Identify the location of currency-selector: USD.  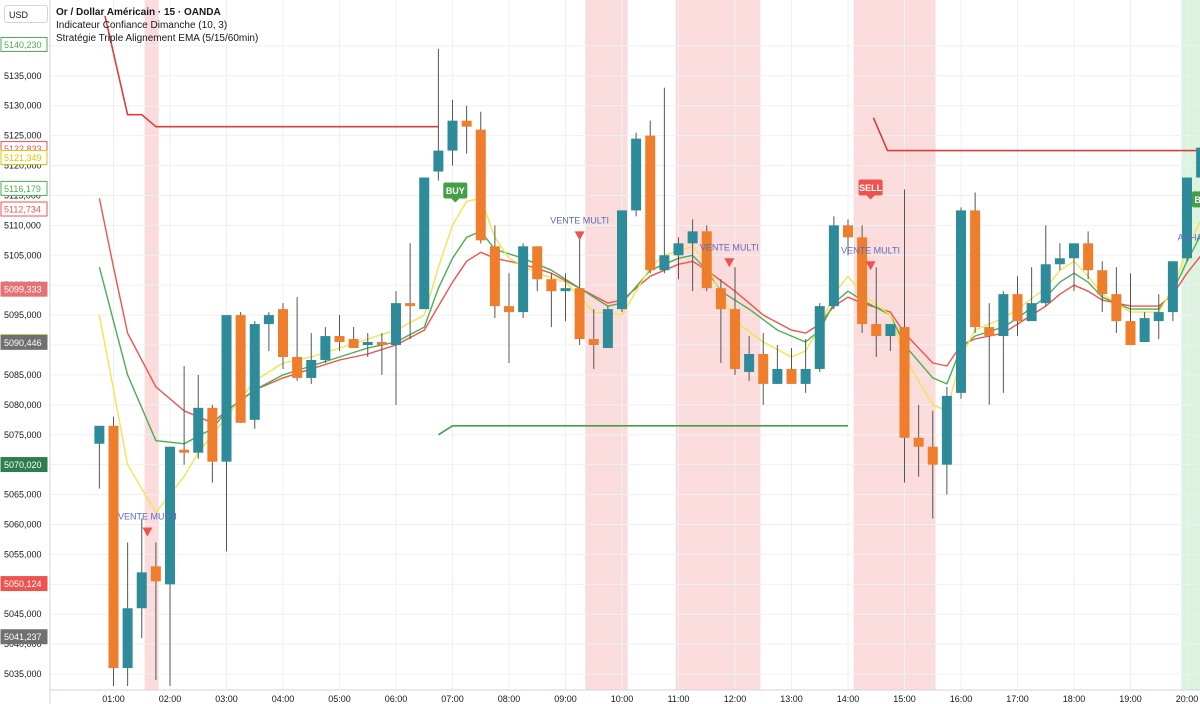
(26, 14).